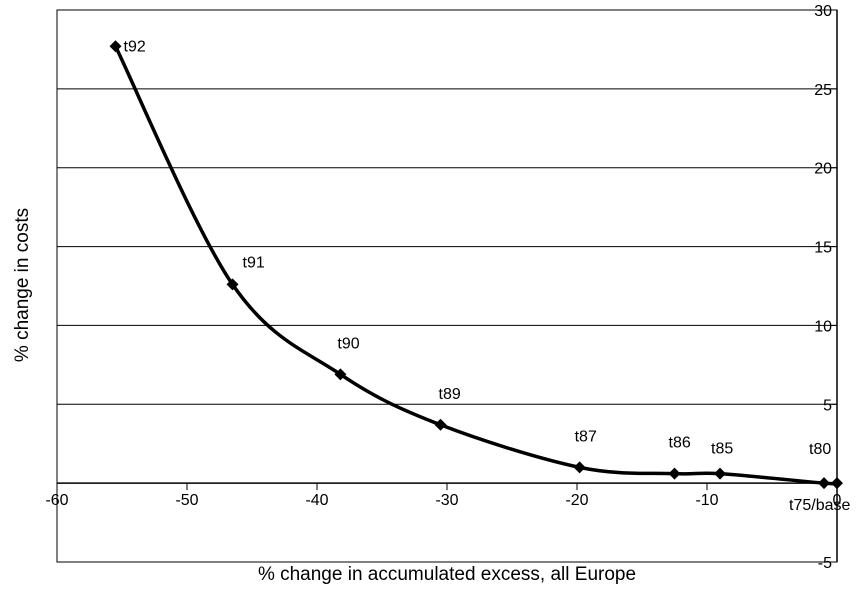  Describe the element at coordinates (827, 405) in the screenshot. I see `y-tick-label: 5` at that location.